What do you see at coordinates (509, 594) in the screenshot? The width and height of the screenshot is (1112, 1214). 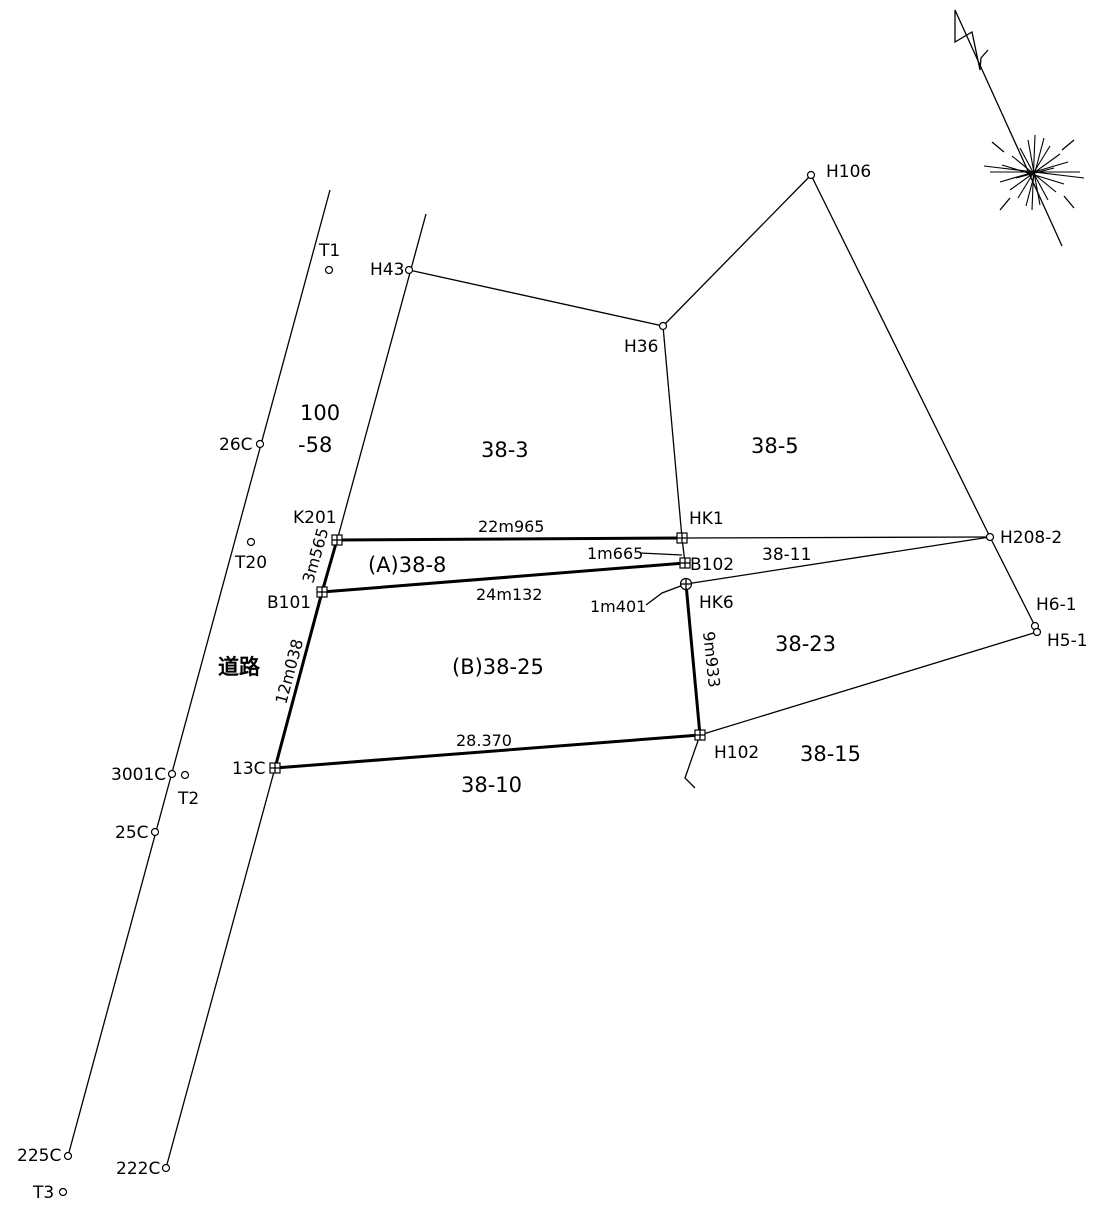 I see `dim-b101-b102: 24m132` at bounding box center [509, 594].